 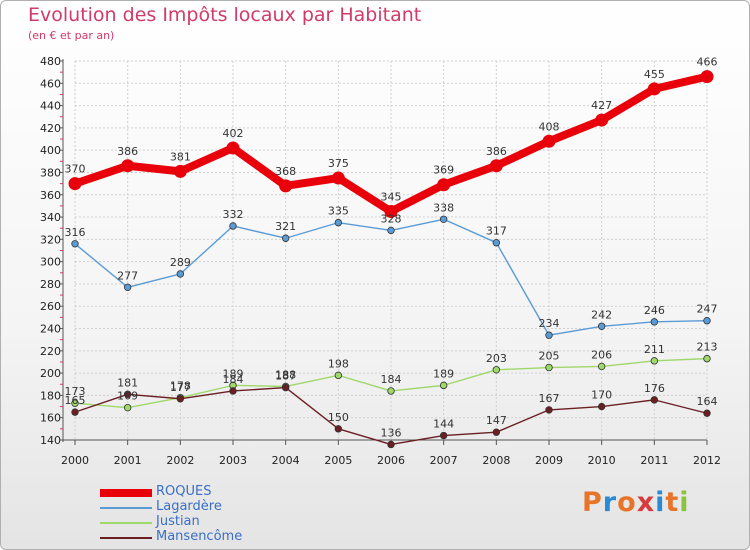 I want to click on data-label: 277, so click(x=127, y=275).